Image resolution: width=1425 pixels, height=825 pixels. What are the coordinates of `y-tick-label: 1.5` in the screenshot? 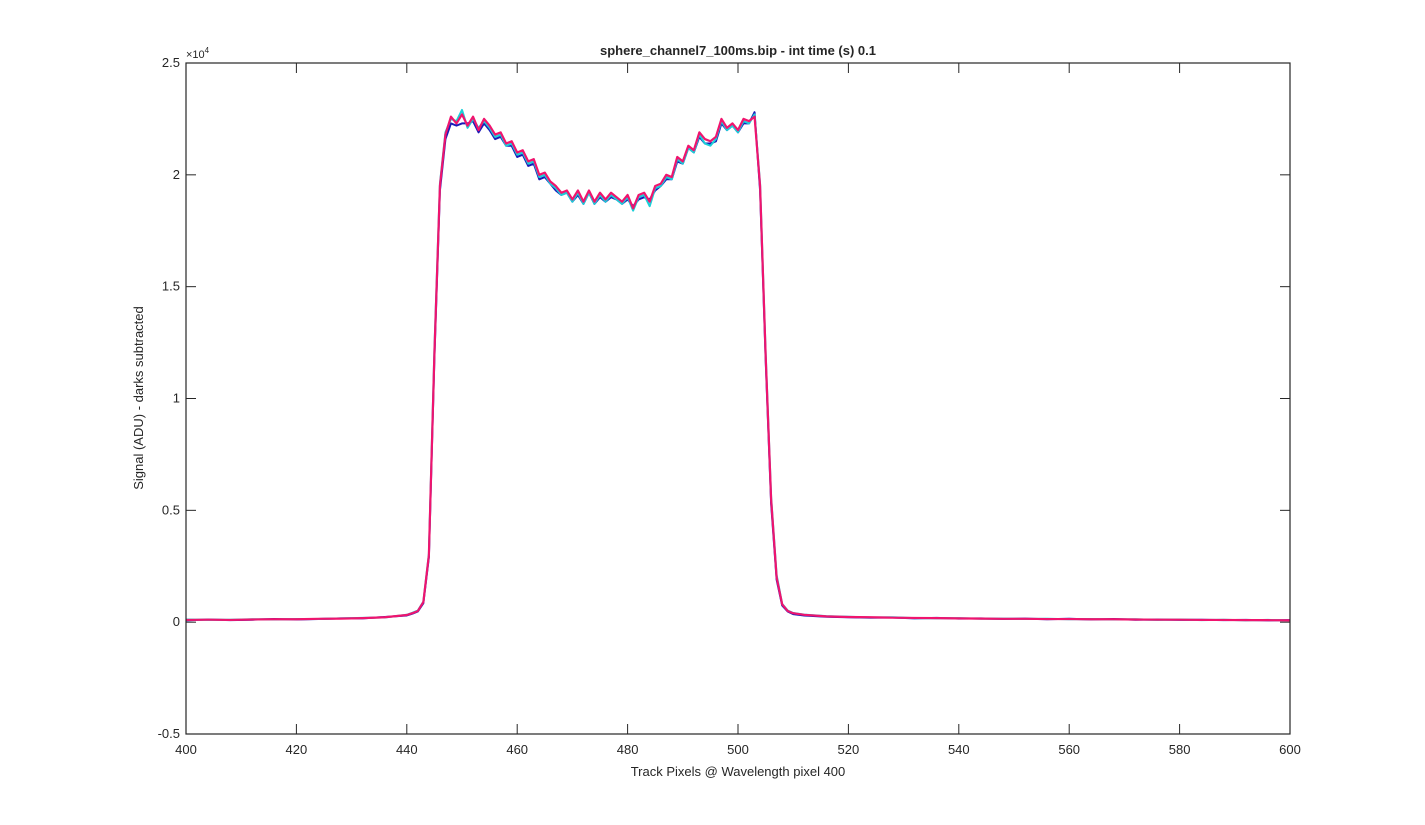 It's located at (171, 286).